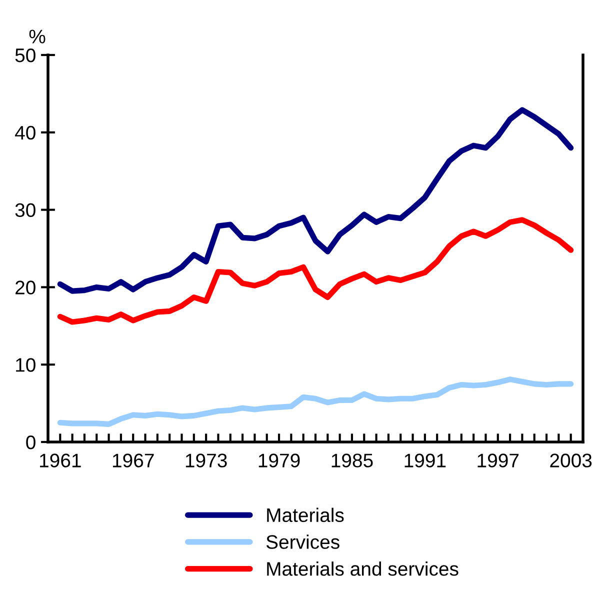 The image size is (606, 591). I want to click on y-axis-title: %, so click(37, 37).